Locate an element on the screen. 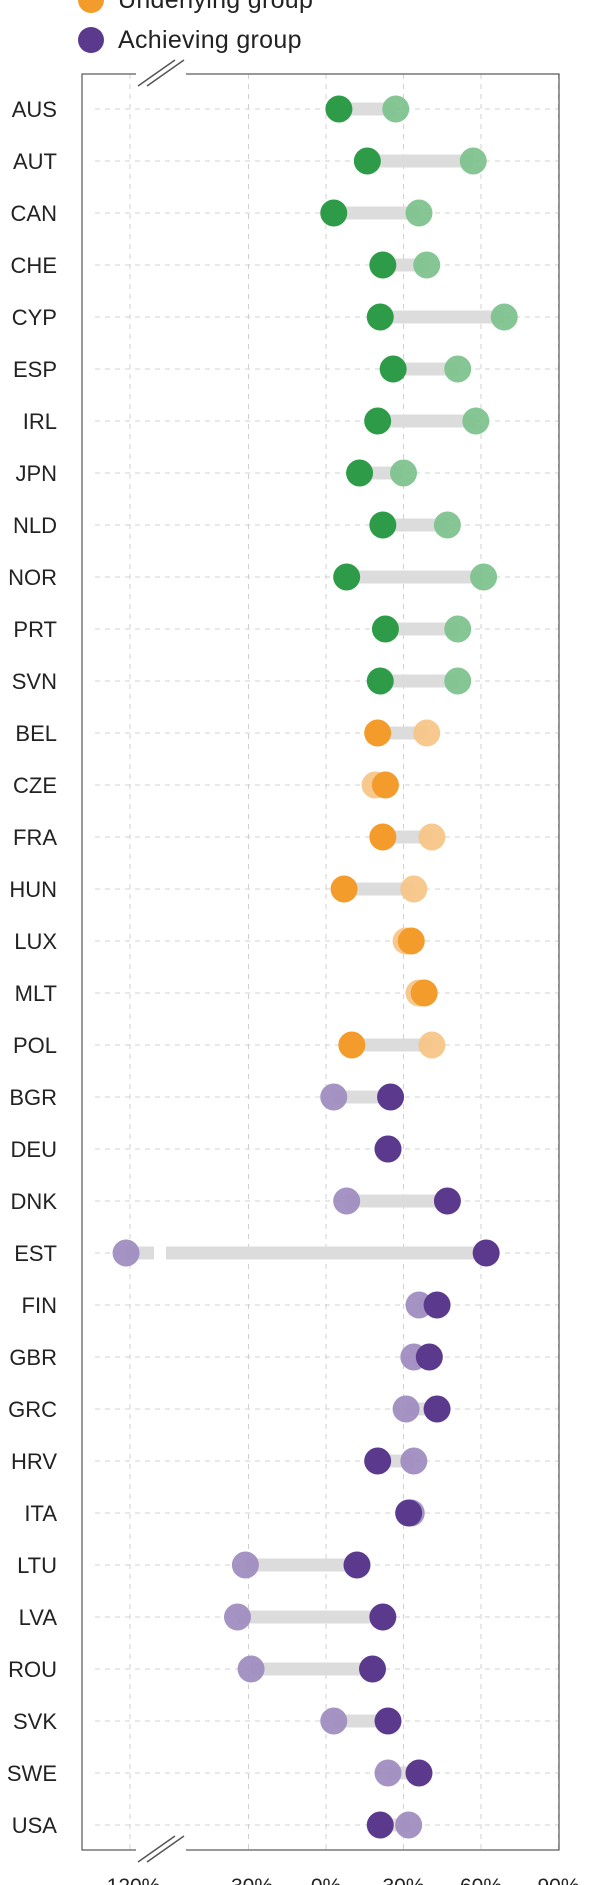 This screenshot has width=592, height=1885. country-label-FRA: FRA is located at coordinates (35, 837).